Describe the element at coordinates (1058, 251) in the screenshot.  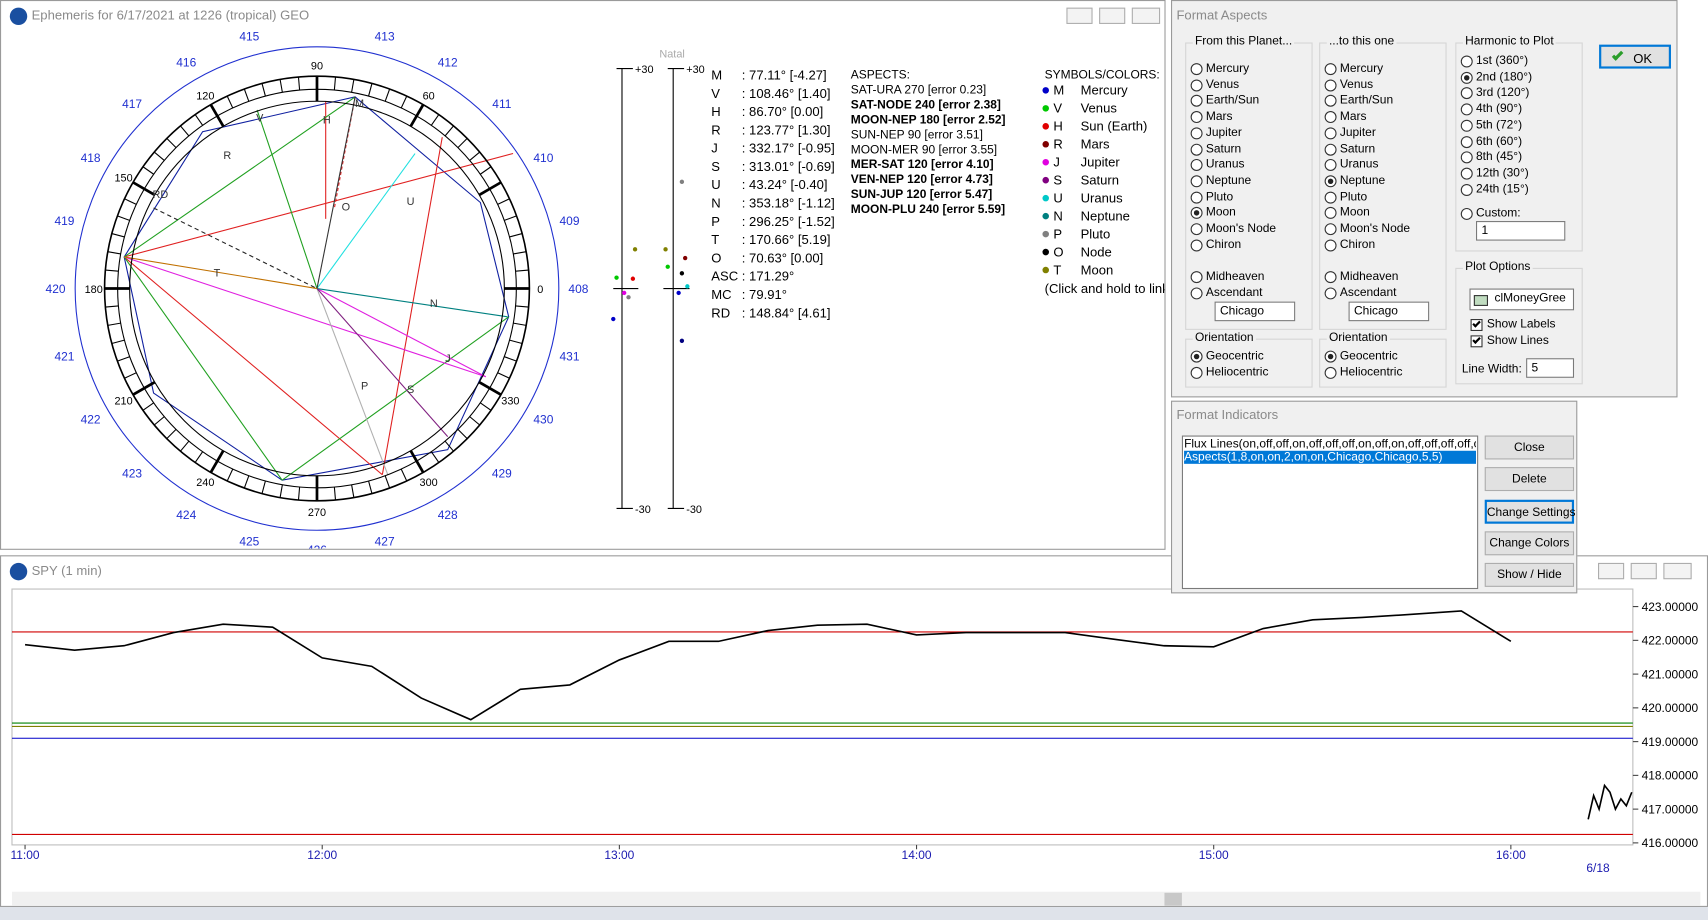
I see `symbol-letter: O` at that location.